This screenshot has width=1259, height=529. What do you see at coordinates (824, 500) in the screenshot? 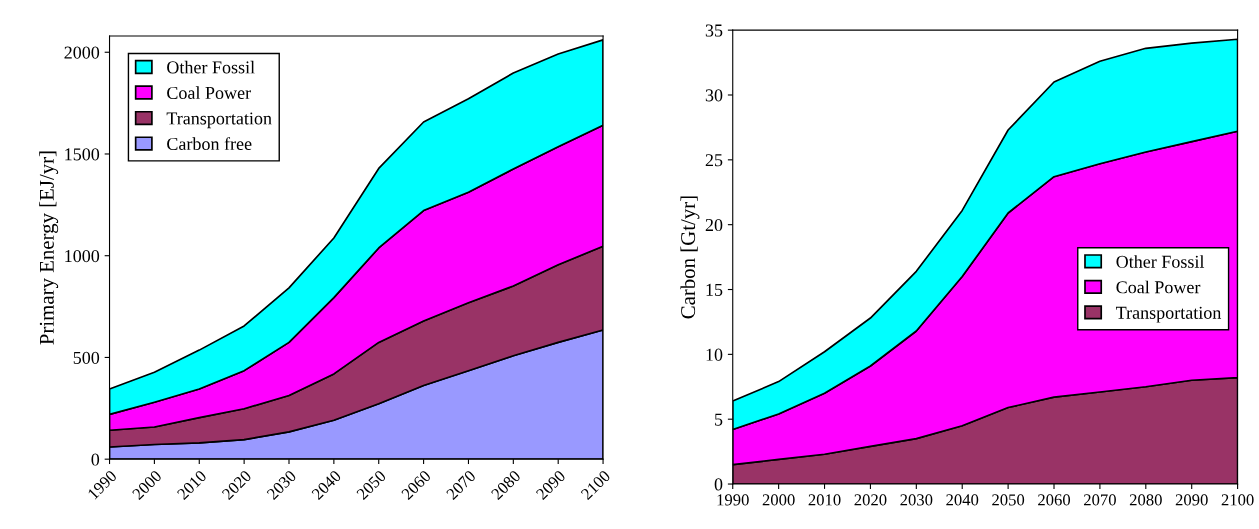
I see `x-tick-label: 2010` at bounding box center [824, 500].